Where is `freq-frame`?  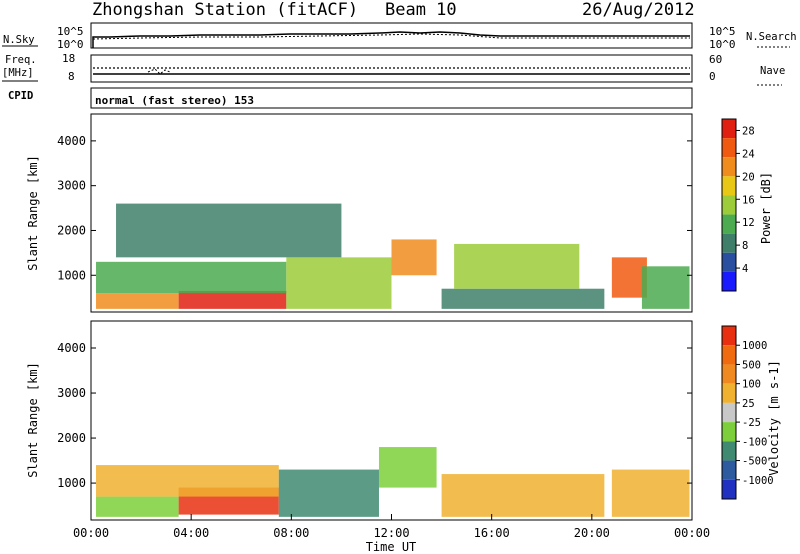
freq-frame is located at coordinates (391, 68).